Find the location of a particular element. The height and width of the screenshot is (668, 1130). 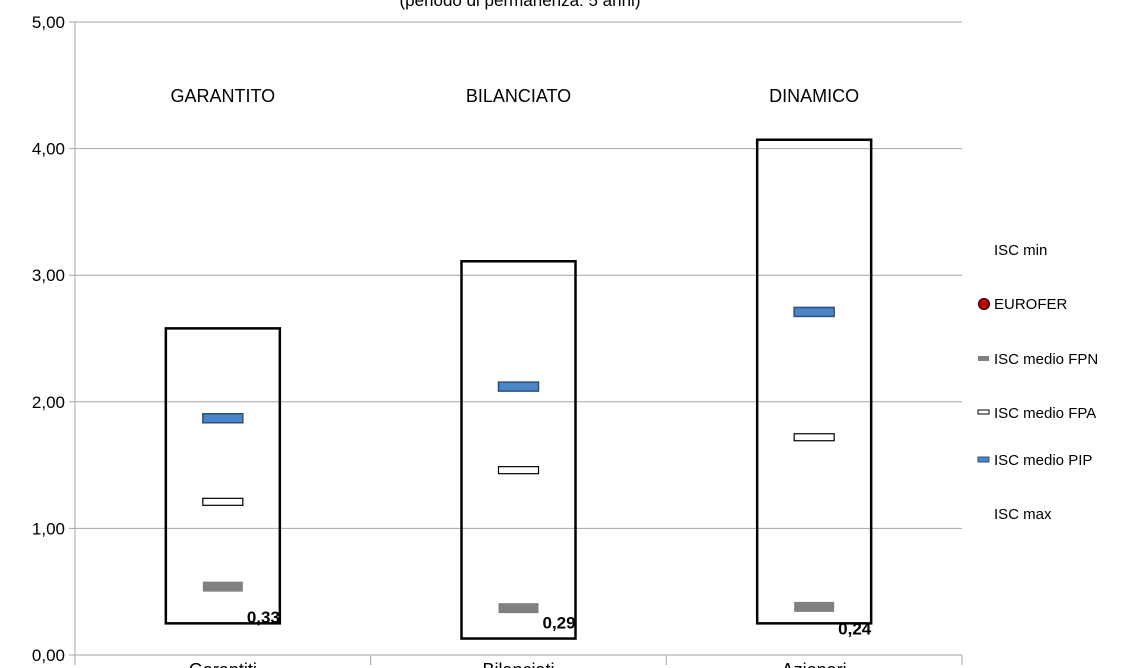

chart-subtitle: (periodo di permanenza: 5 anni) is located at coordinates (520, 5).